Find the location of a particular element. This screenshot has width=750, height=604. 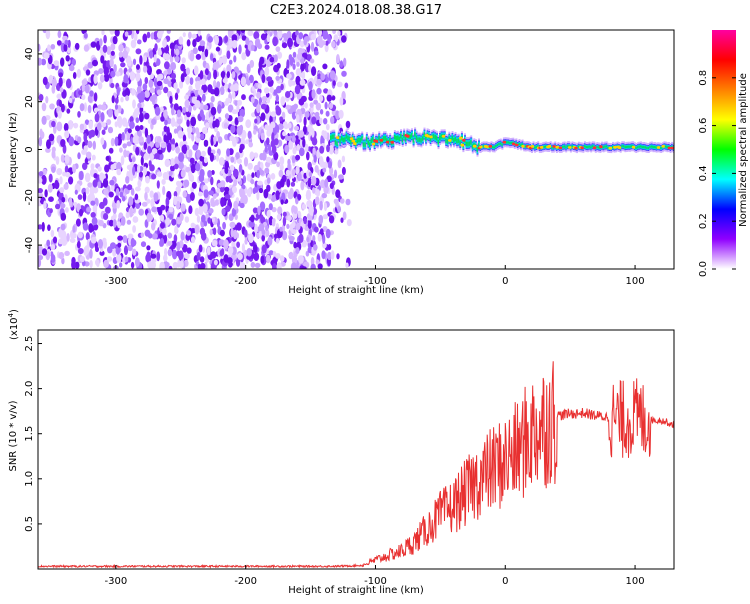

colorbar-tick-label: 0.2 is located at coordinates (703, 221).